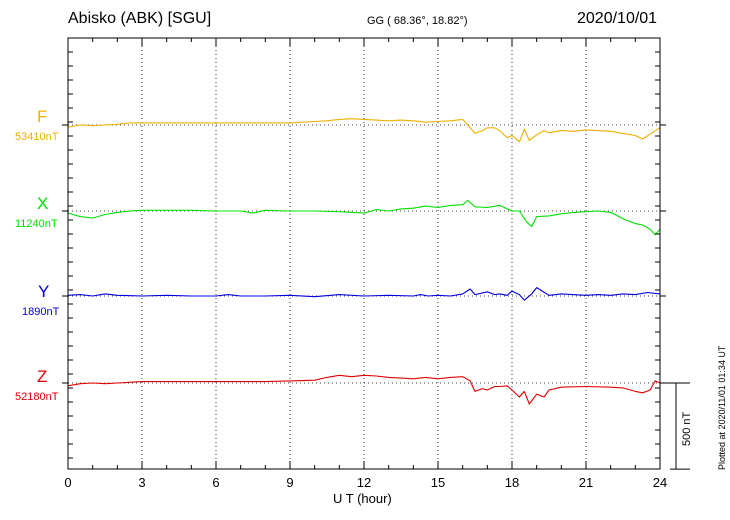 This screenshot has height=520, width=730. I want to click on x-tick-label: 24, so click(660, 482).